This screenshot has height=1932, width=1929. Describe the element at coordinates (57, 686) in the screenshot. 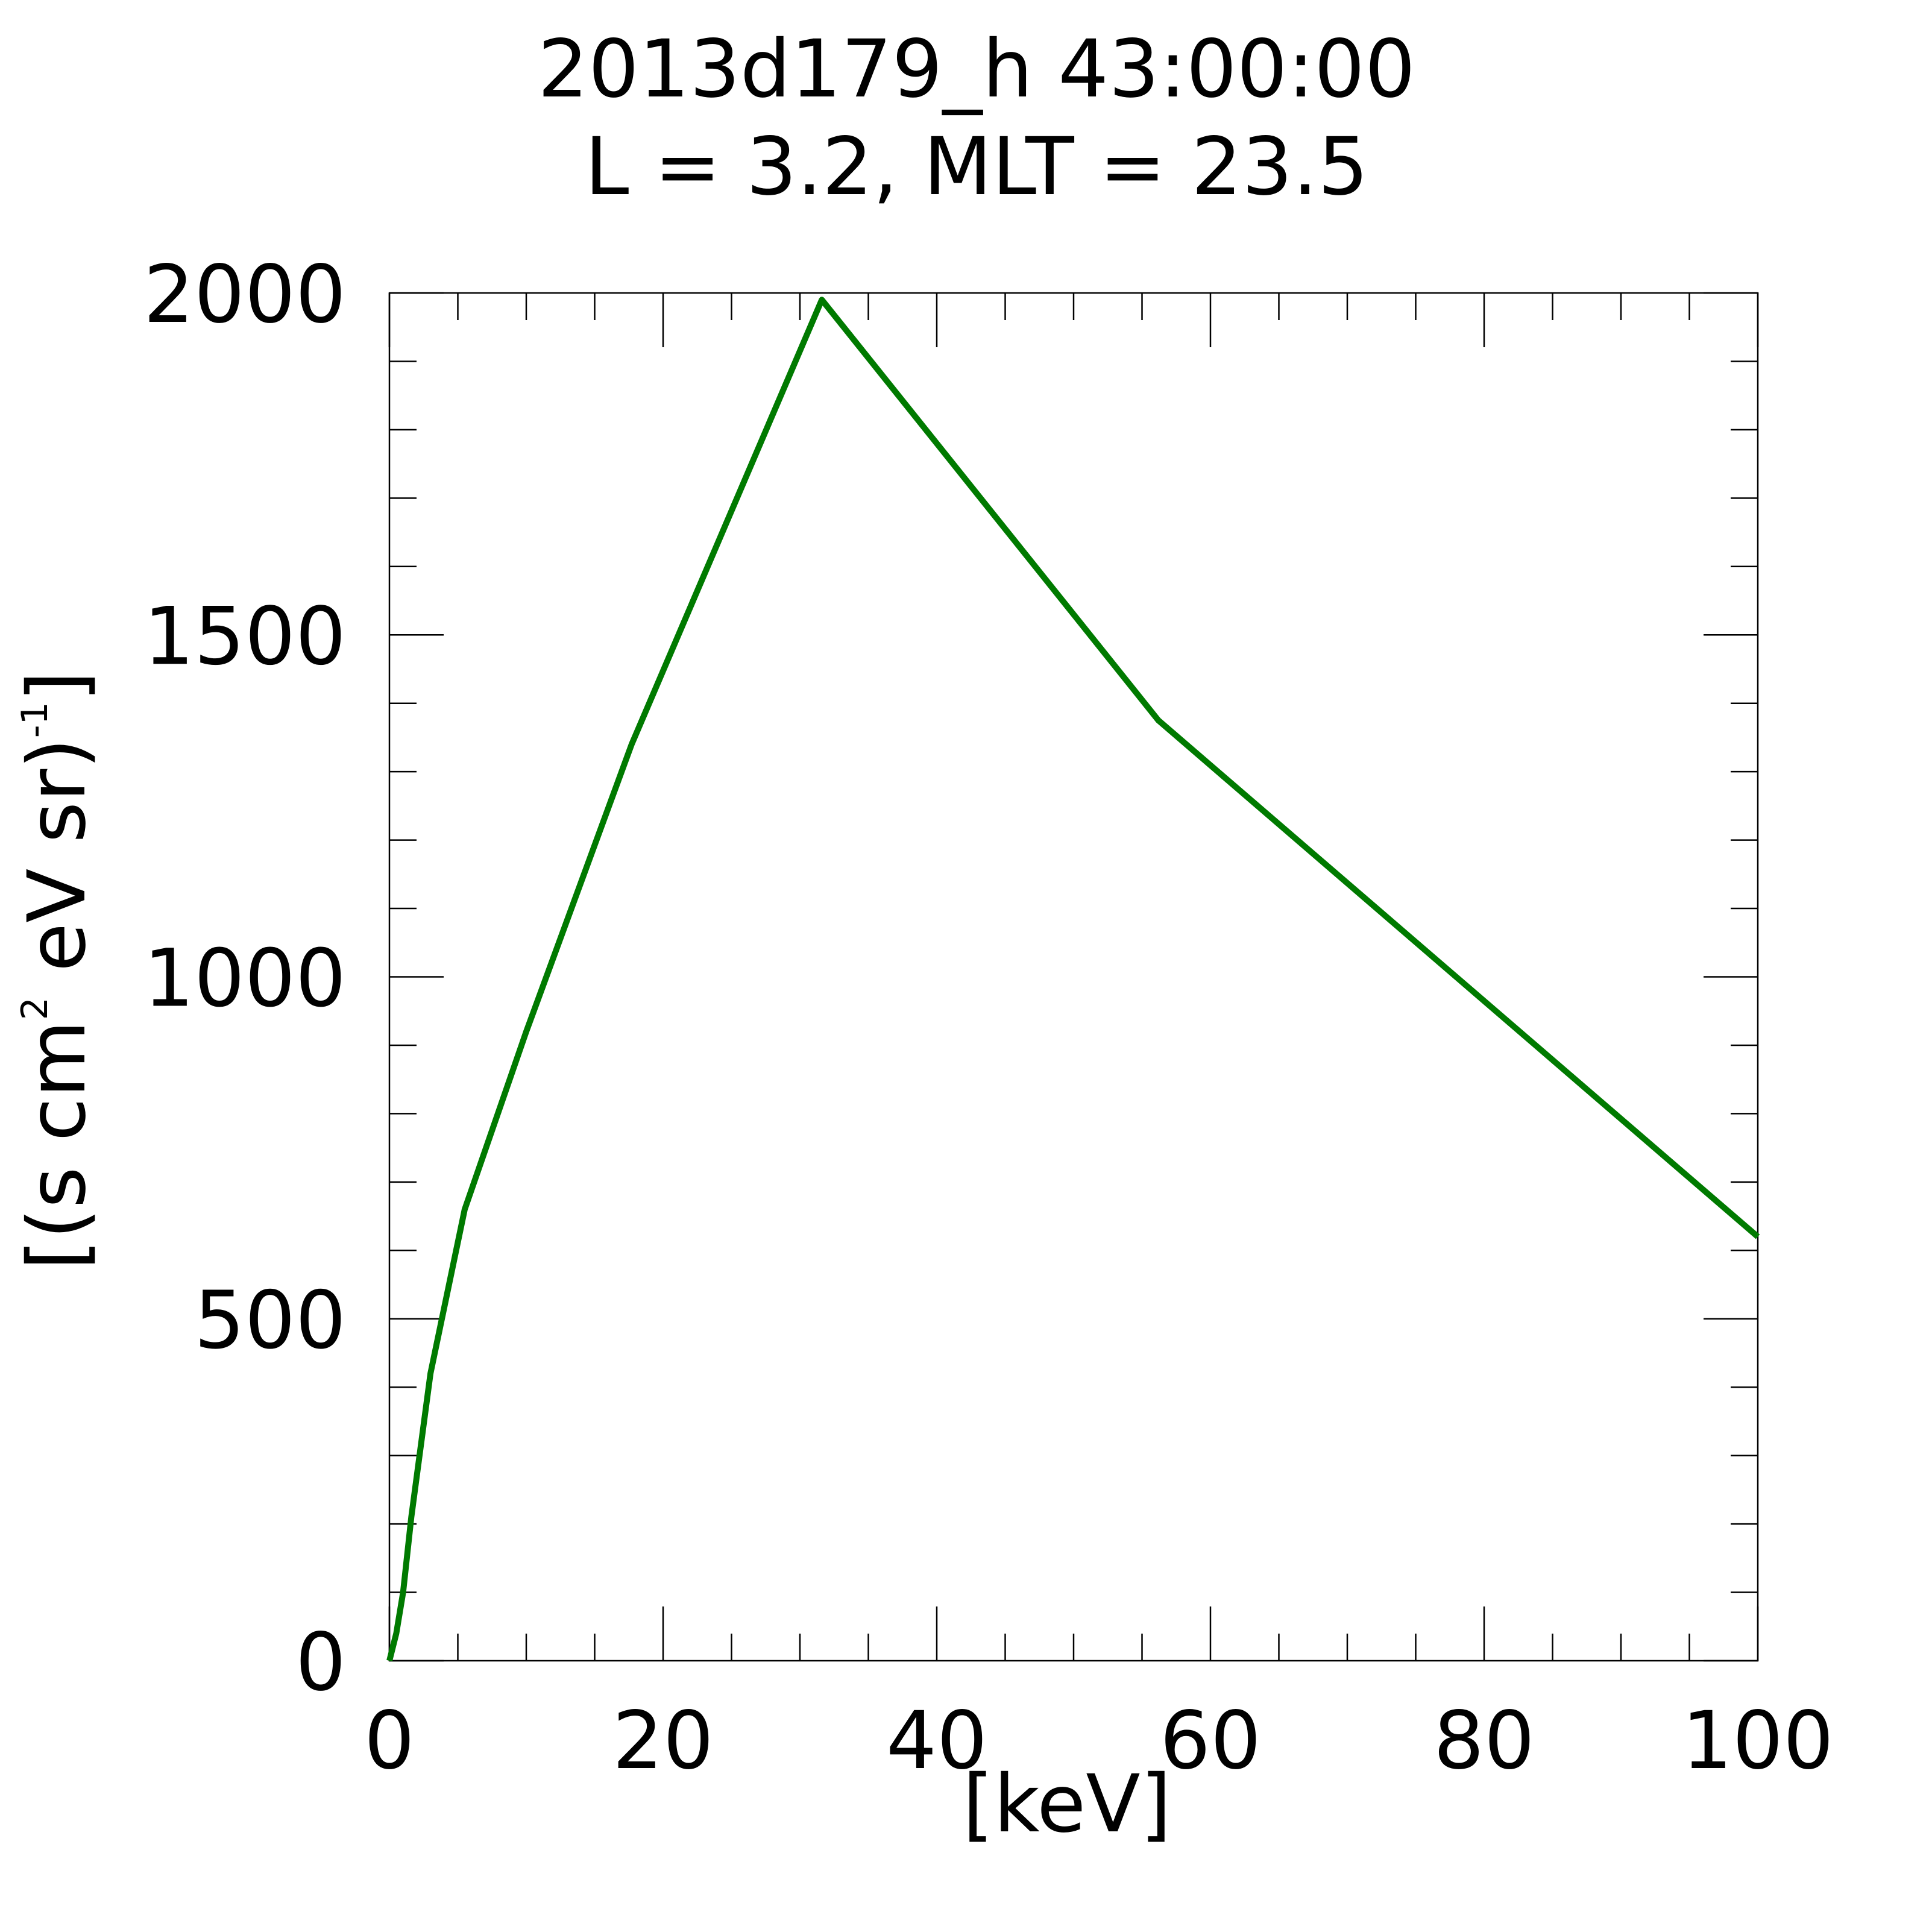

I see `y-axis-label-end: ]` at that location.